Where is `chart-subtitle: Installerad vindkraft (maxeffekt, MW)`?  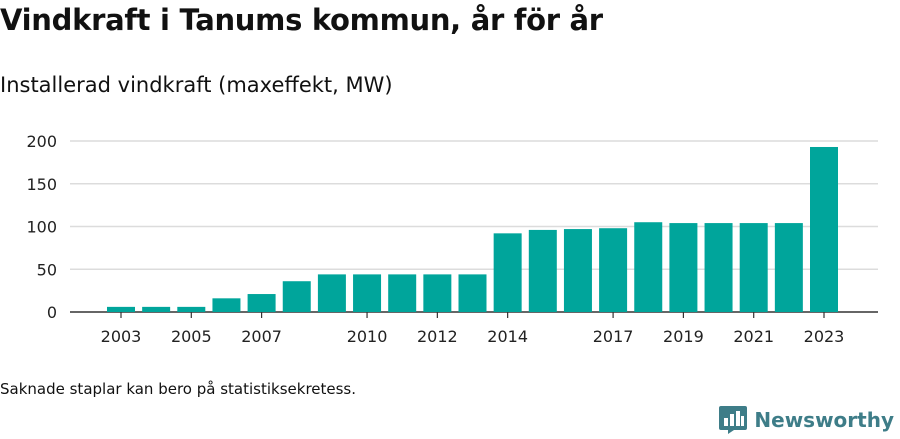
chart-subtitle: Installerad vindkraft (maxeffekt, MW) is located at coordinates (196, 85).